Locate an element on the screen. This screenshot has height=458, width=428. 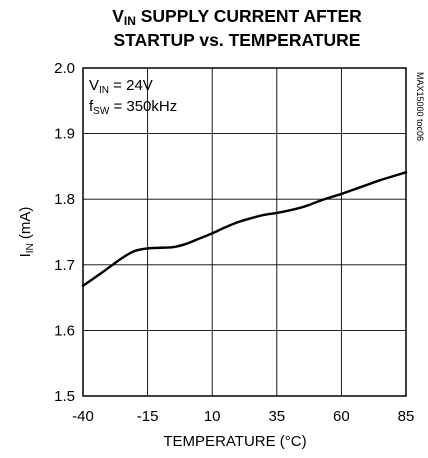
y-tick-label: 1.9 is located at coordinates (64, 134).